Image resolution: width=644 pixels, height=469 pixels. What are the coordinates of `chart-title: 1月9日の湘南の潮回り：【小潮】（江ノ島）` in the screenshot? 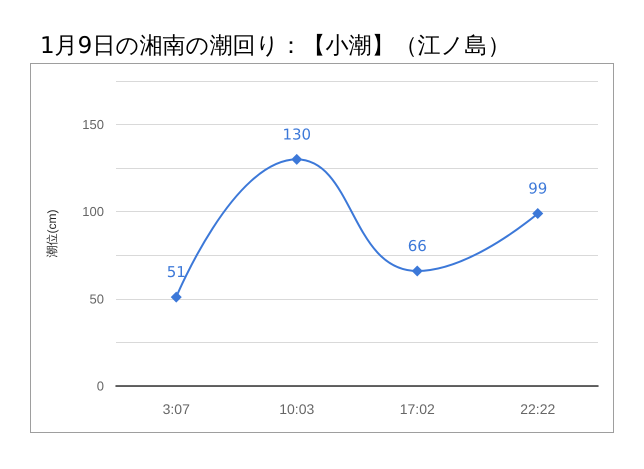 It's located at (275, 46).